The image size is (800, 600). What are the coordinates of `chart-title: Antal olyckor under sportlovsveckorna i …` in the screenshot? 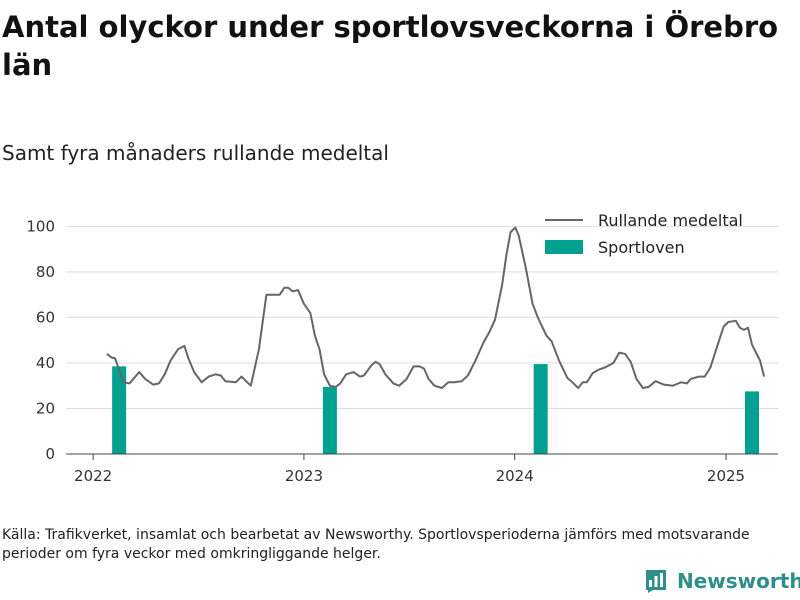 It's located at (390, 46).